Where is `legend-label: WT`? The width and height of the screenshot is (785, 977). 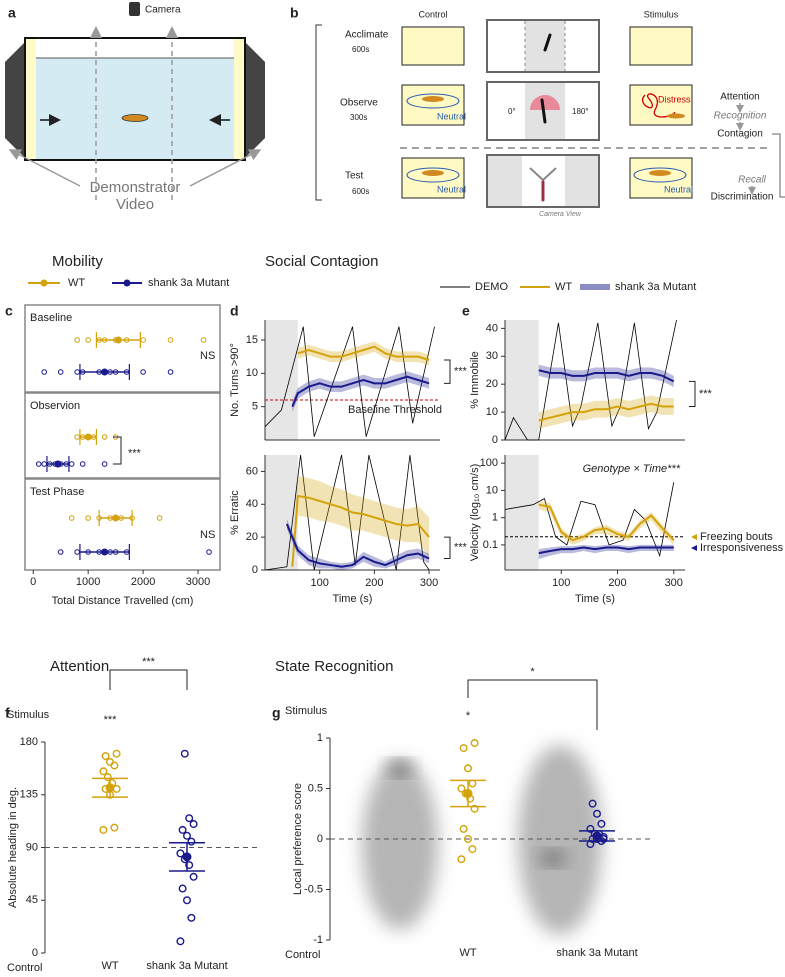
legend-label: WT is located at coordinates (76, 283).